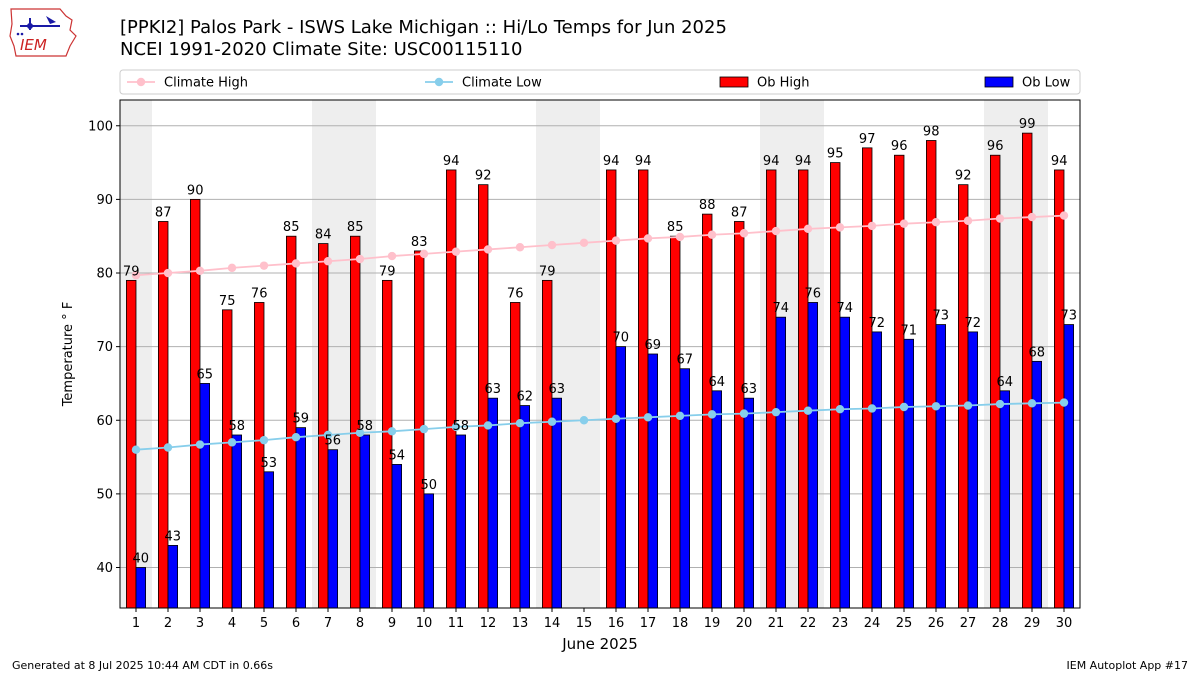 The image size is (1200, 675). What do you see at coordinates (43, 32) in the screenshot?
I see `iem-logo: IEM` at bounding box center [43, 32].